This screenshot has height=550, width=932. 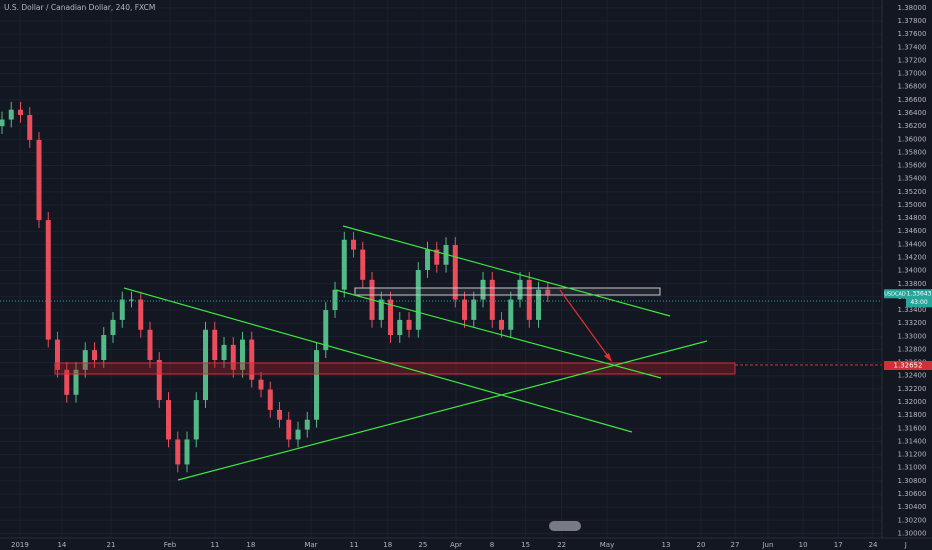 I want to click on y-tick-label: 1.34000, so click(x=912, y=271).